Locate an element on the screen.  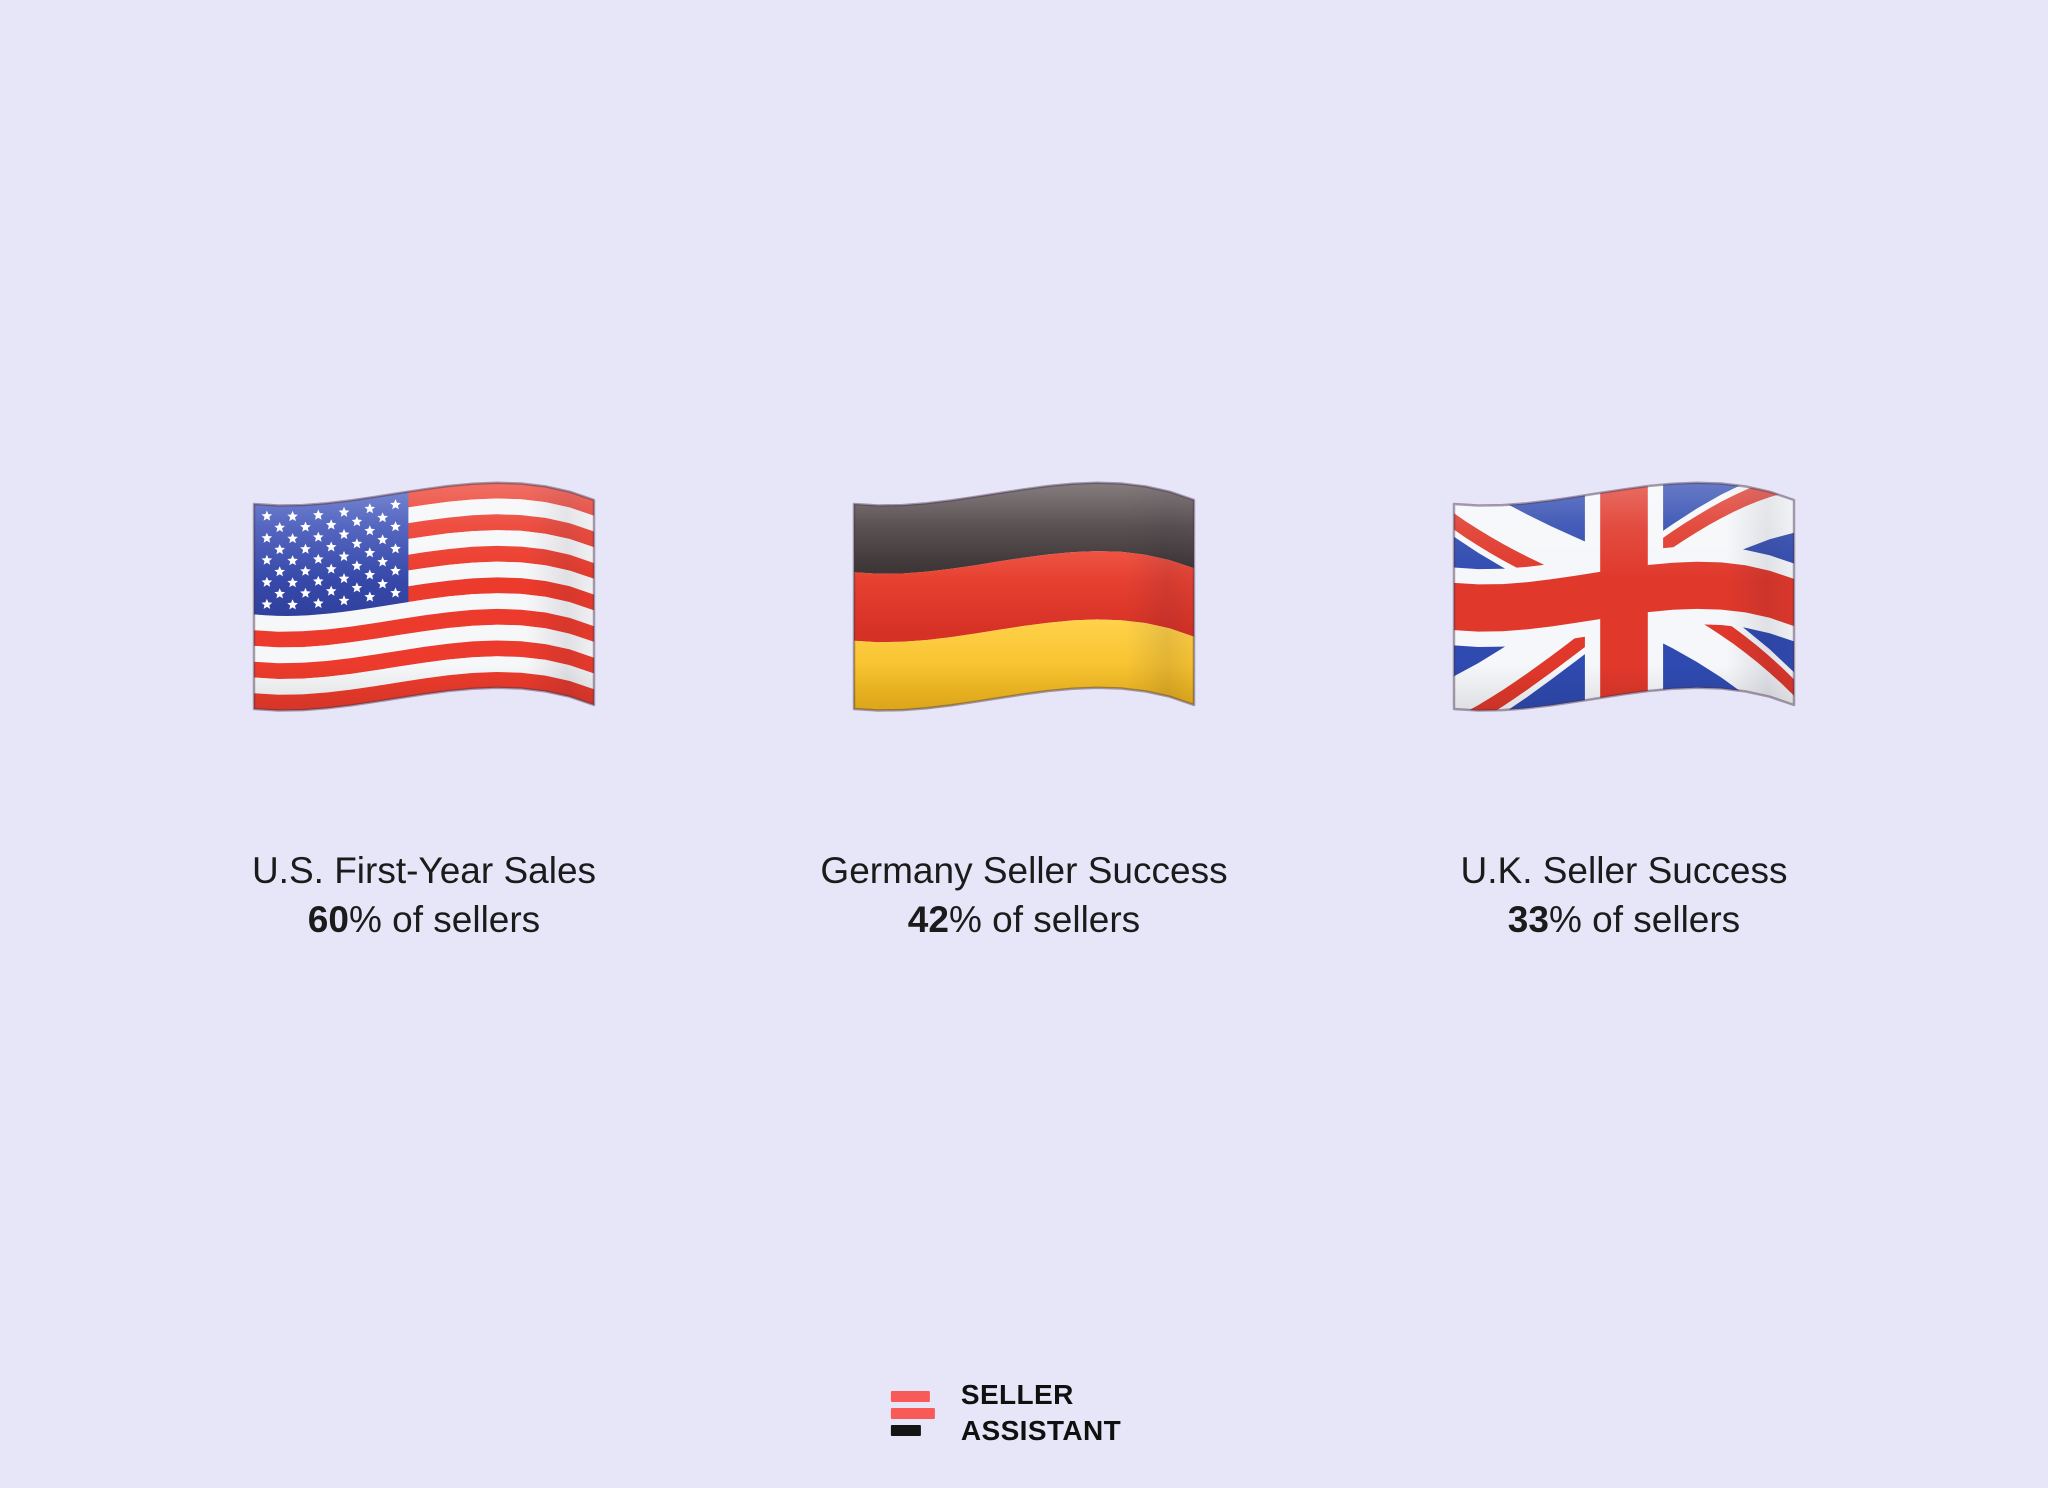
uk-flag-icon is located at coordinates (1624, 599).